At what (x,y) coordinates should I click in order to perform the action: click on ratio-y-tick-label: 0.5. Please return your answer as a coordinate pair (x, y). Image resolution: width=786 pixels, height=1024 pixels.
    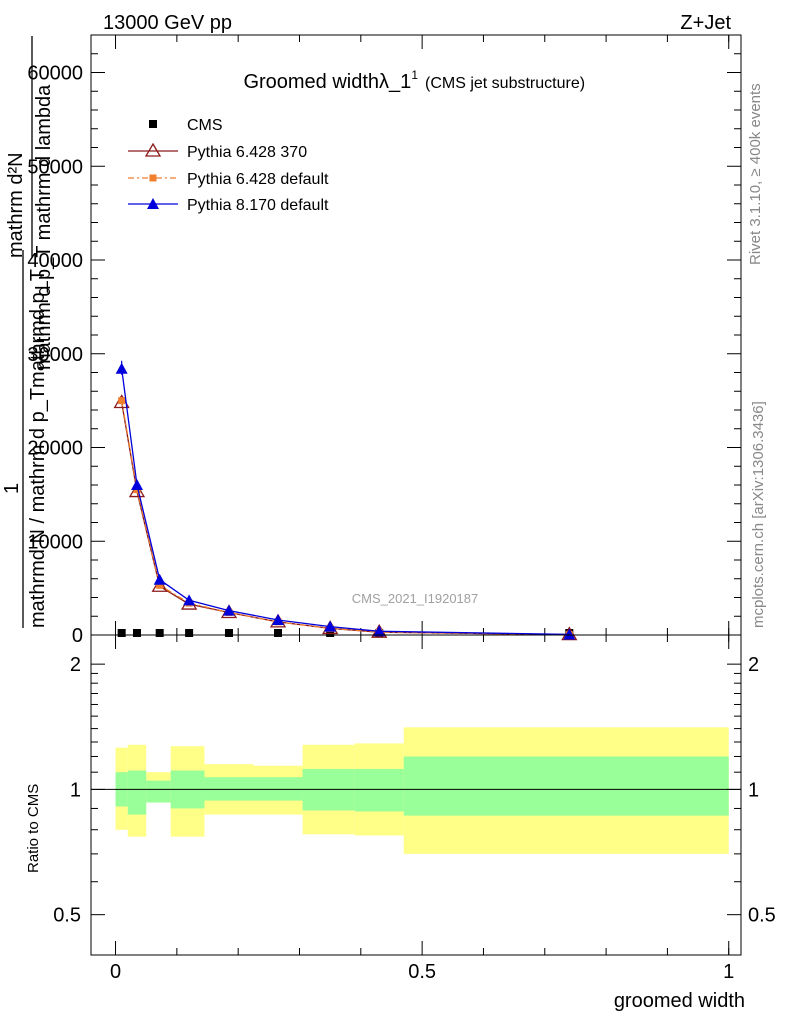
    Looking at the image, I should click on (67, 916).